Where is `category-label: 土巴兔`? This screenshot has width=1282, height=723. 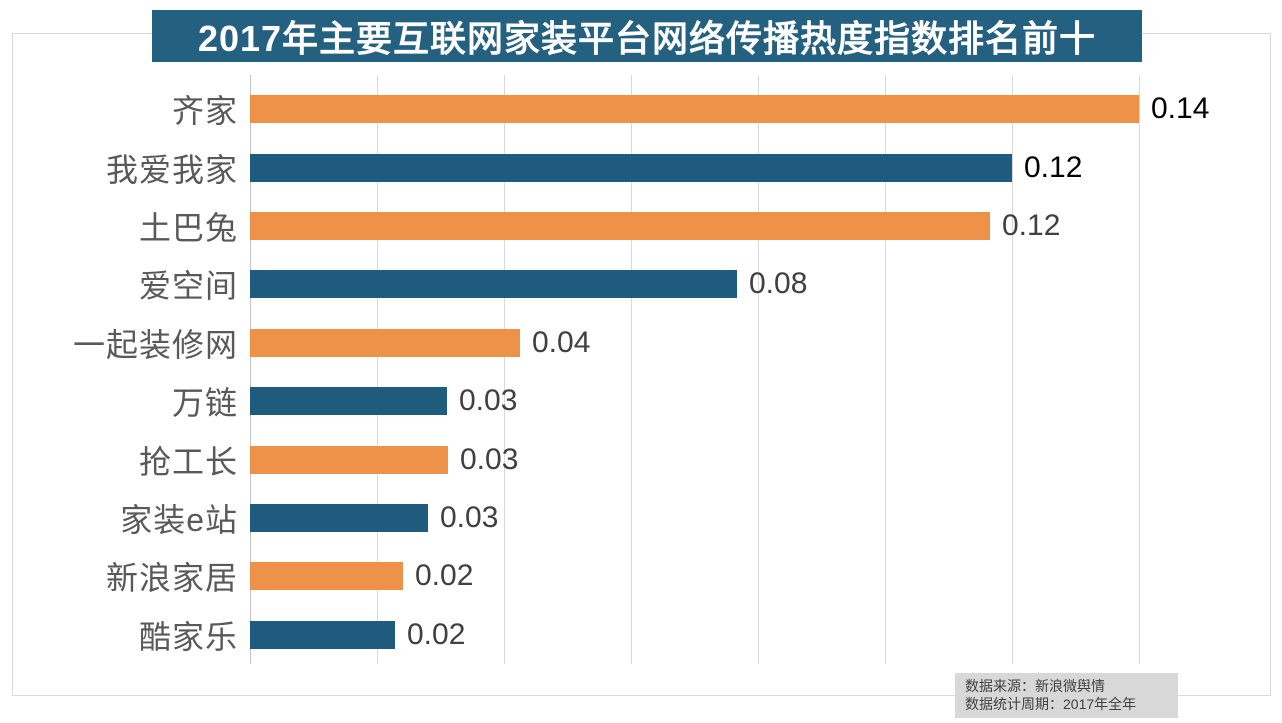 category-label: 土巴兔 is located at coordinates (188, 228).